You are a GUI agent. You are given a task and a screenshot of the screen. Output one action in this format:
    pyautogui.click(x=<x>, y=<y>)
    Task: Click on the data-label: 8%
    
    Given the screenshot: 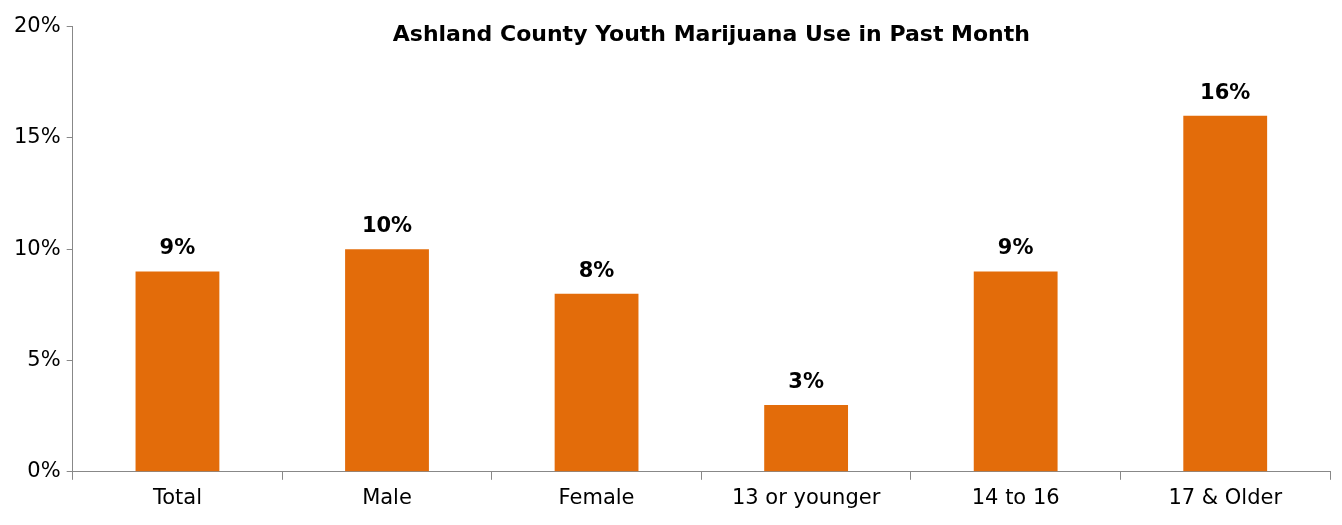 What is the action you would take?
    pyautogui.click(x=596, y=269)
    